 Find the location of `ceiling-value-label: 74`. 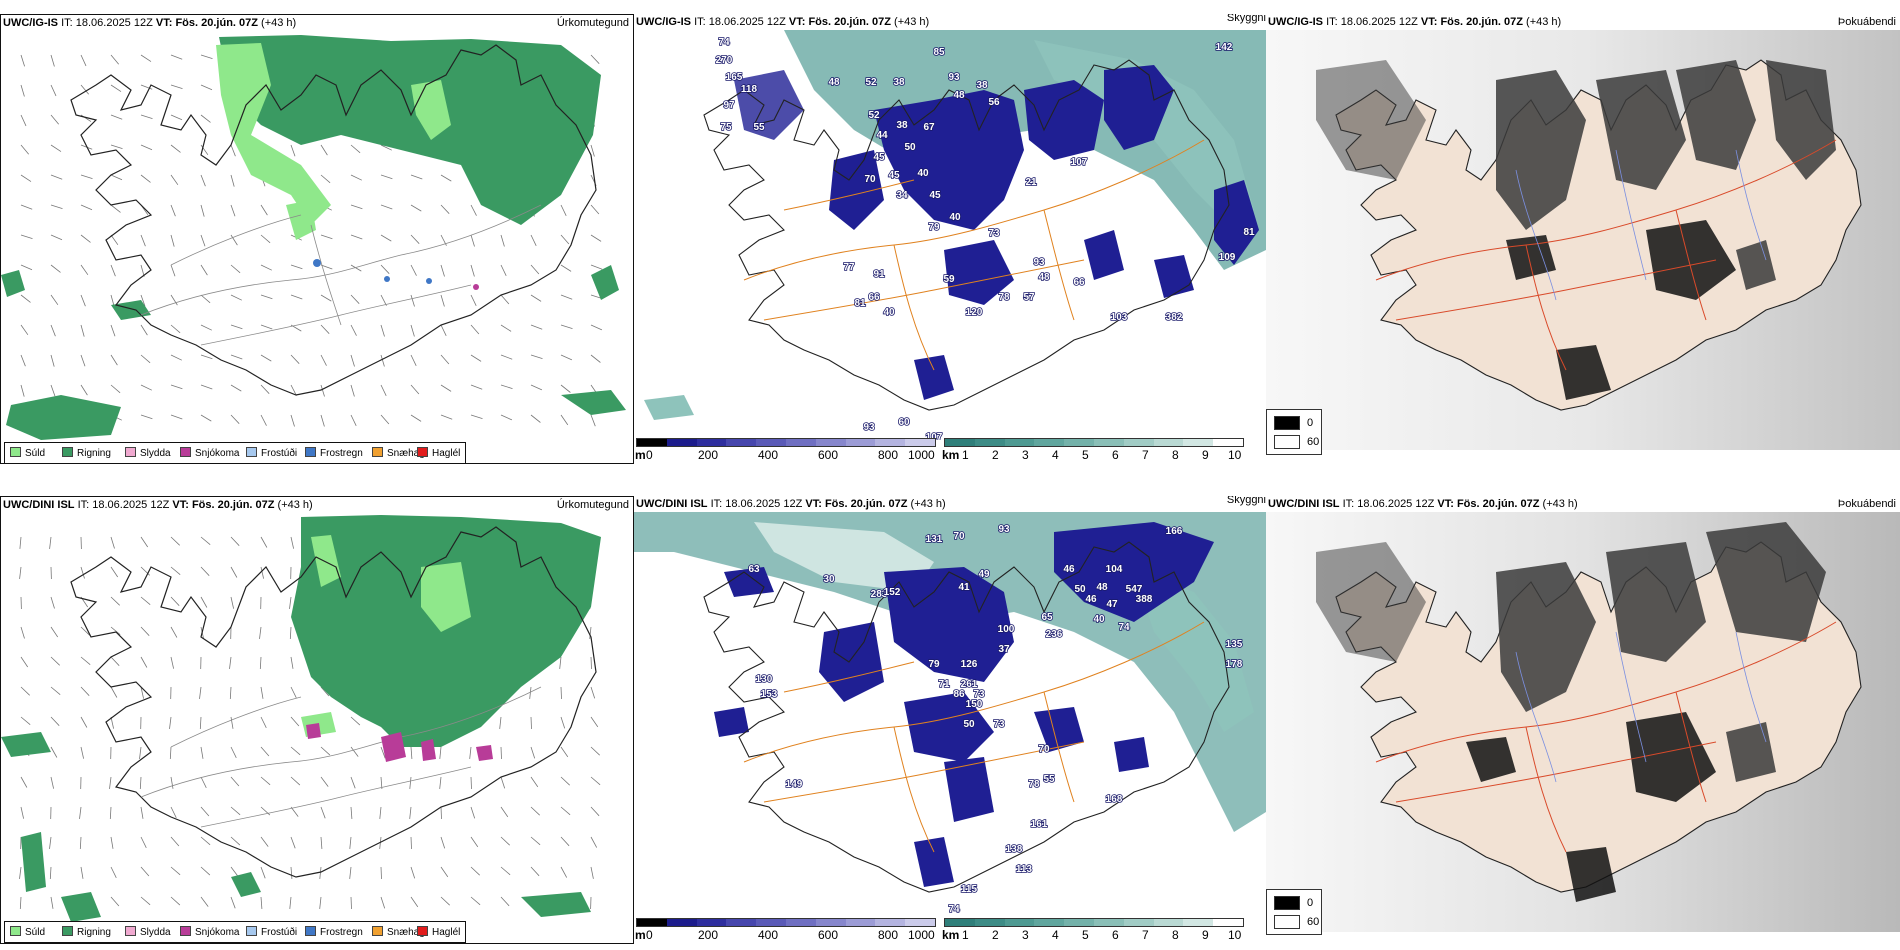

ceiling-value-label: 74 is located at coordinates (724, 42).